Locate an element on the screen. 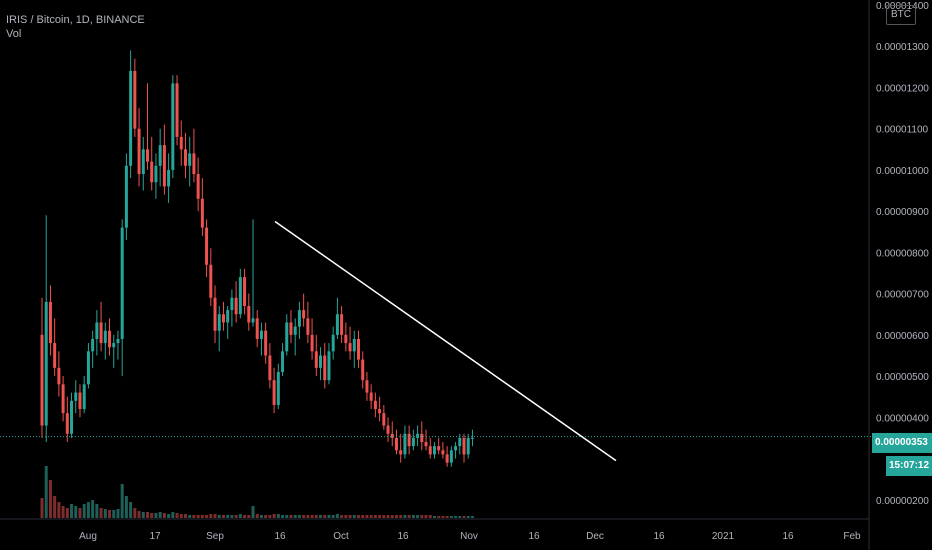 Image resolution: width=932 pixels, height=550 pixels. time-tick-label: Dec is located at coordinates (595, 536).